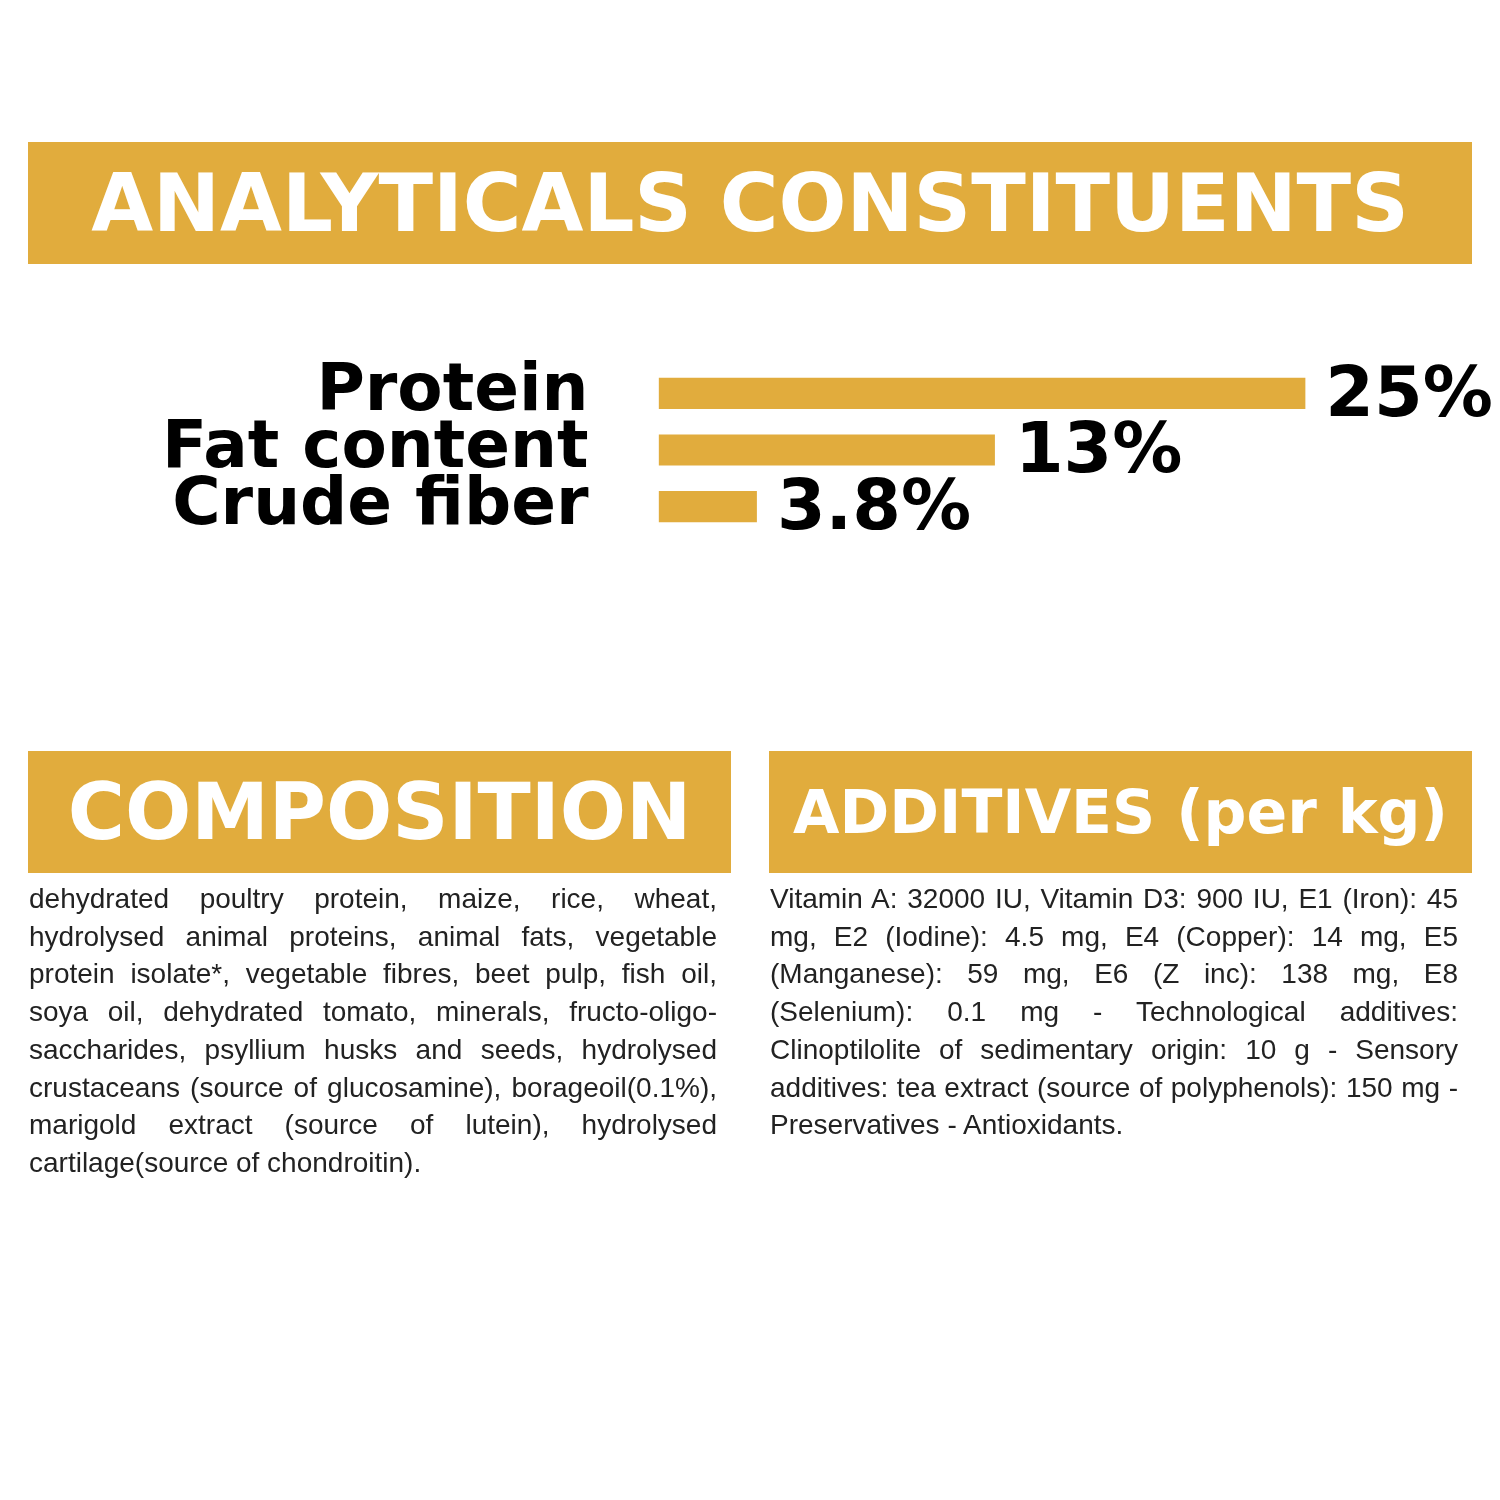 The image size is (1500, 1500). I want to click on text: COMPOSITION, so click(379, 812).